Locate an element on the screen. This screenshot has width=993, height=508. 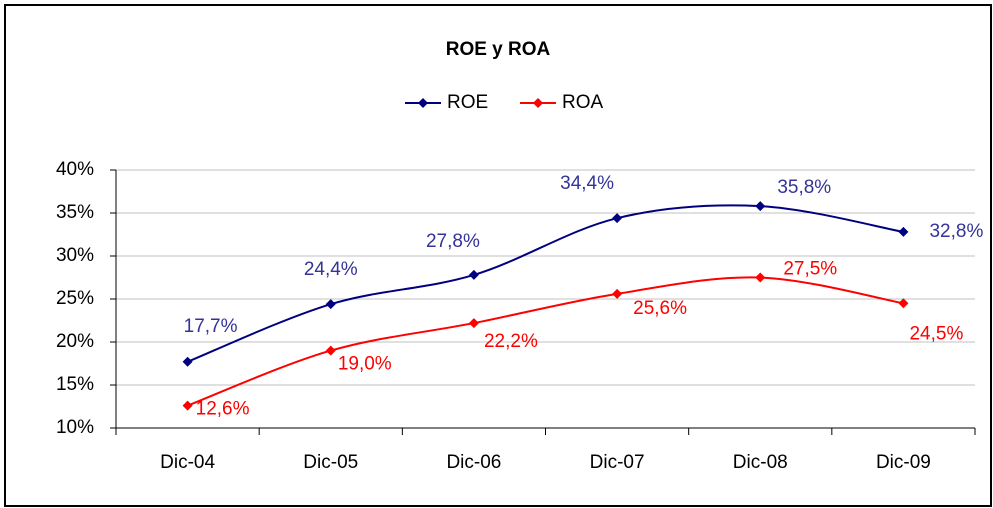
data-label: 27,5% is located at coordinates (810, 269).